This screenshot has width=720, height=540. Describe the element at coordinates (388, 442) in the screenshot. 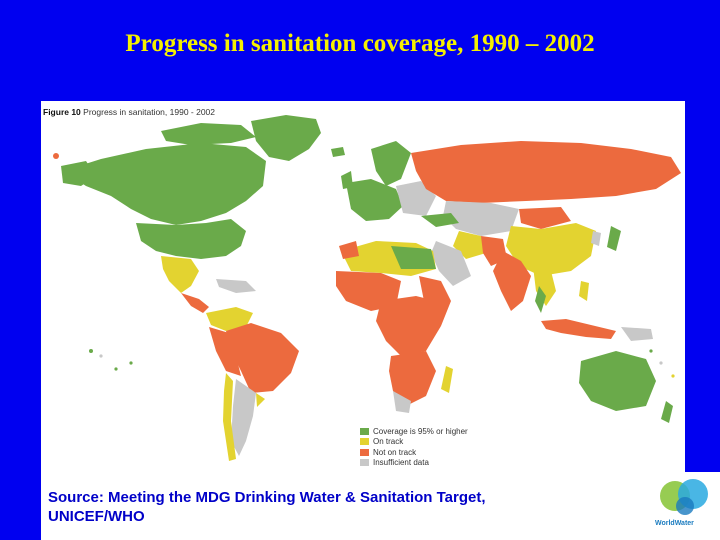

I see `legend-label: On track` at that location.